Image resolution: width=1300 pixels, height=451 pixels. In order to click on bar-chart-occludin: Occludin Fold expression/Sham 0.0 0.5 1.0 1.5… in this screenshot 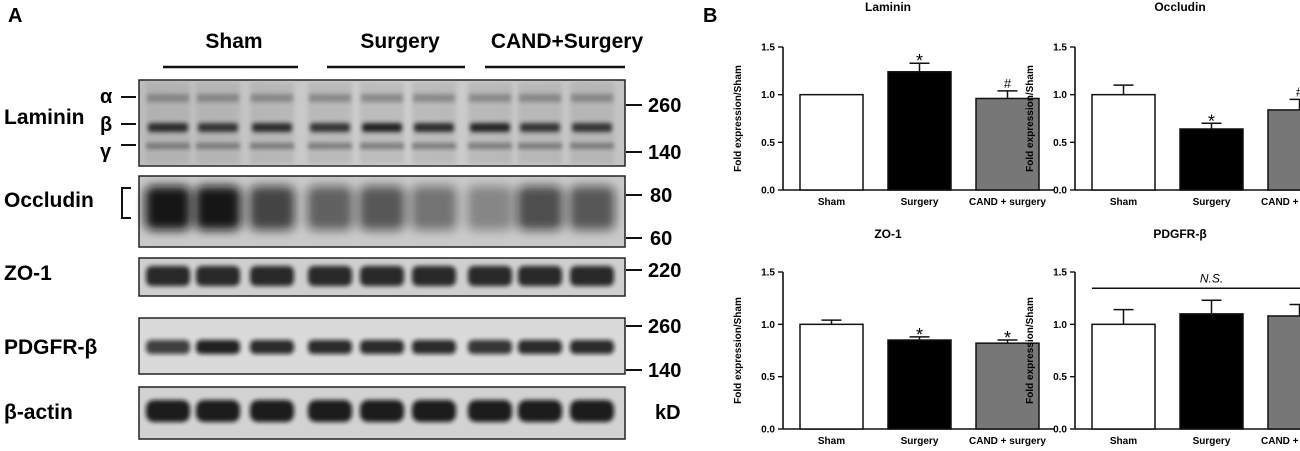, I will do `click(1162, 104)`.